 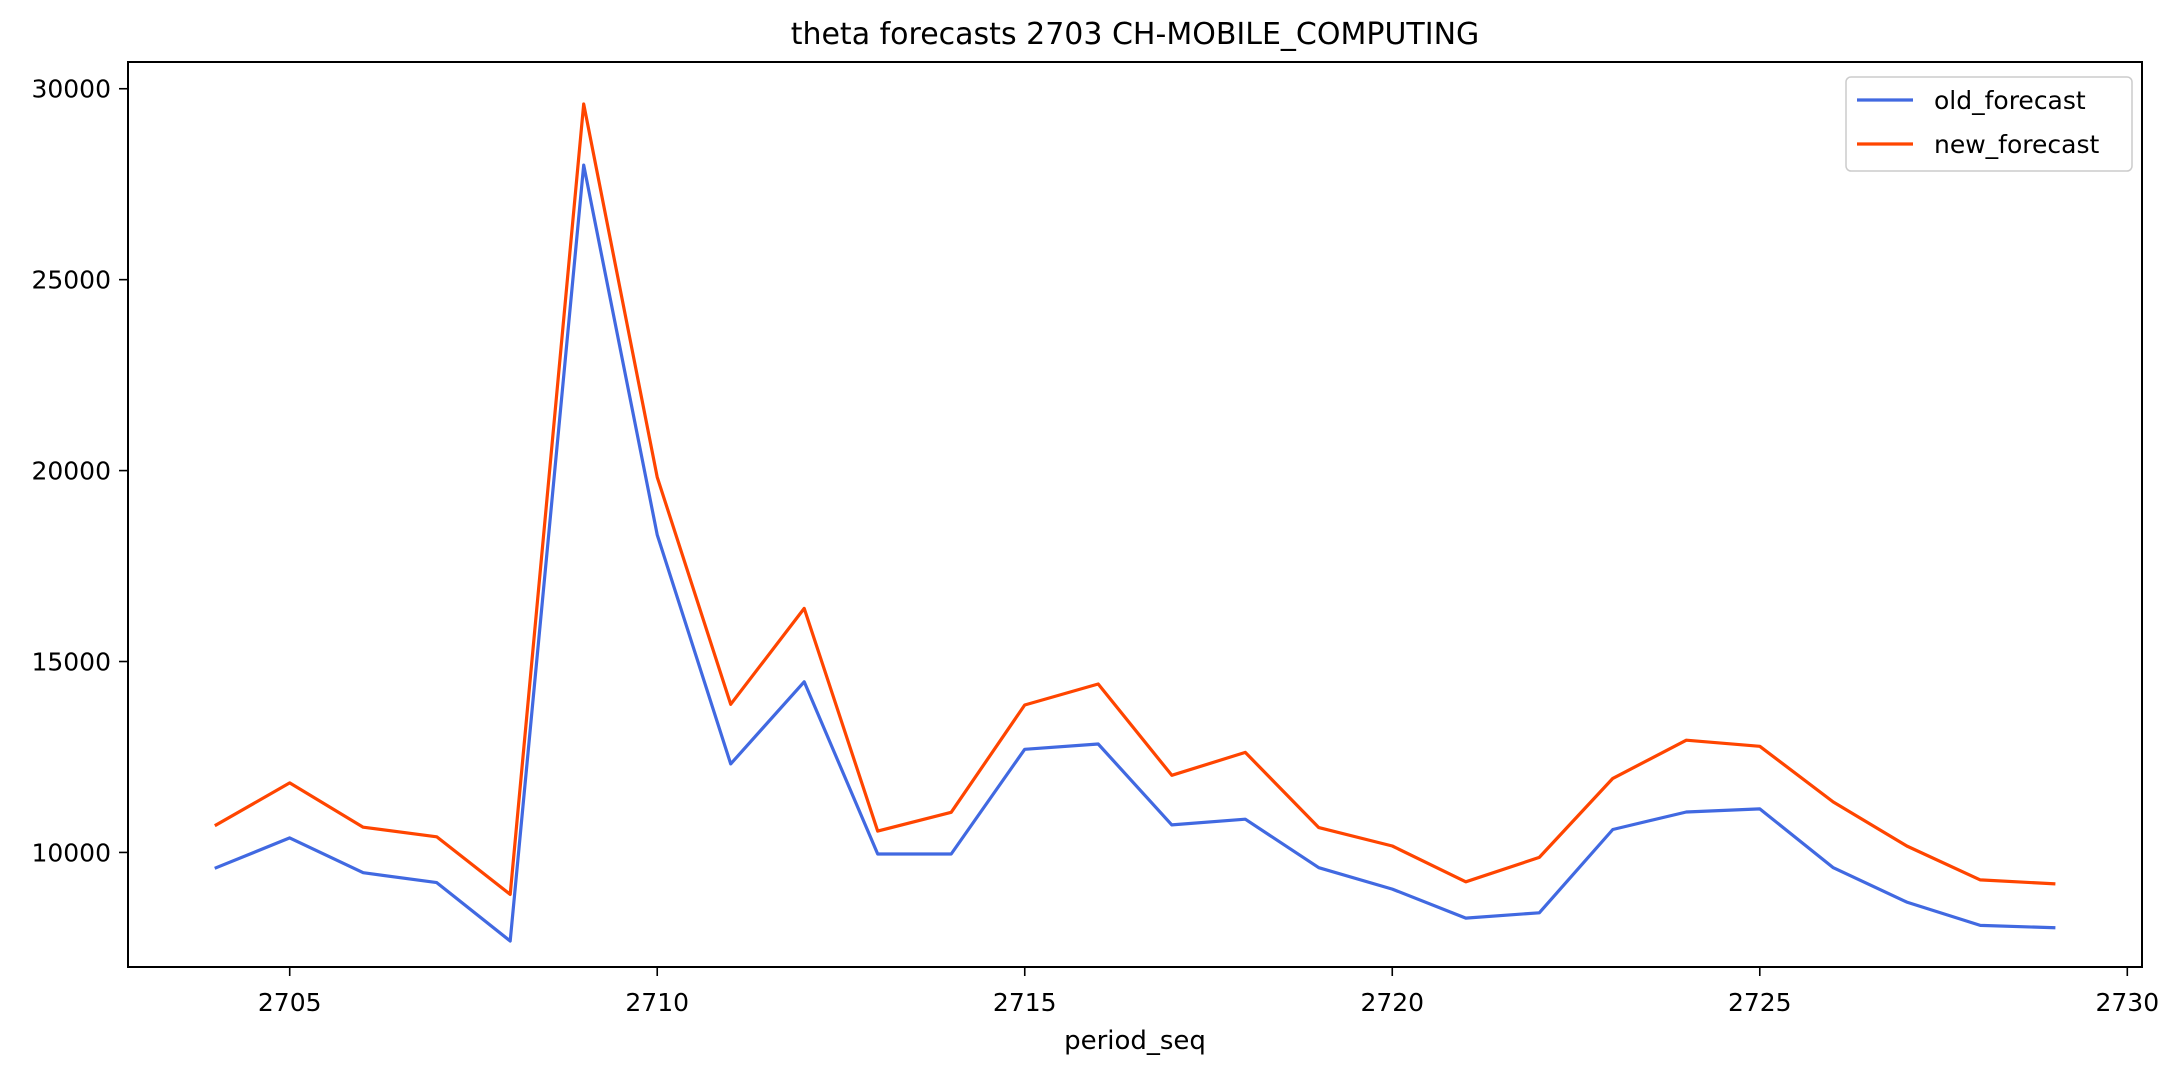 What do you see at coordinates (71, 280) in the screenshot?
I see `y-tick-label: 25000` at bounding box center [71, 280].